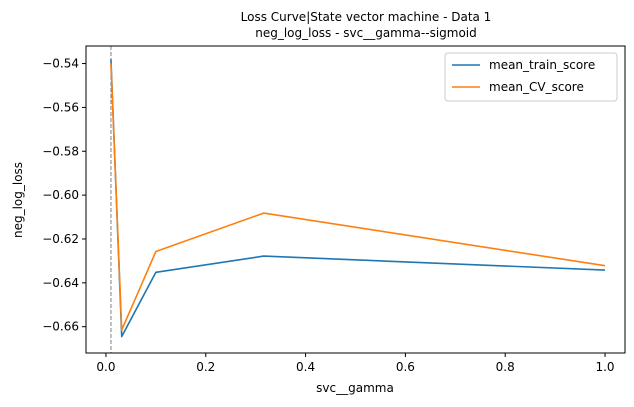 The width and height of the screenshot is (634, 407). What do you see at coordinates (505, 367) in the screenshot?
I see `x-tick-label: 0.8` at bounding box center [505, 367].